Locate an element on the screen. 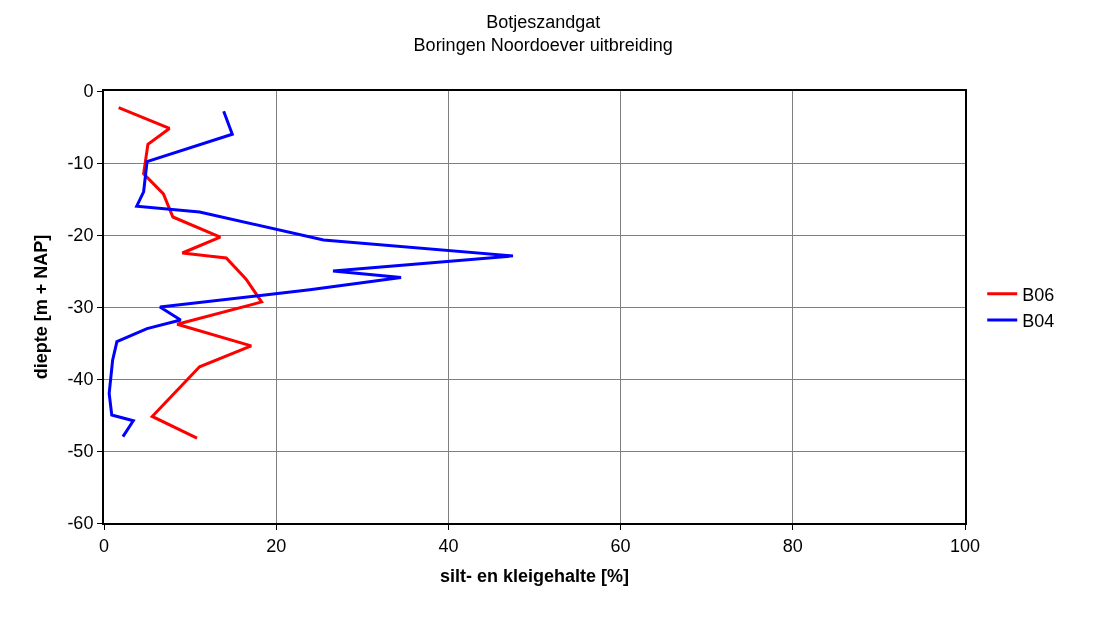 The width and height of the screenshot is (1120, 617). x-tick-label: 80 is located at coordinates (792, 545).